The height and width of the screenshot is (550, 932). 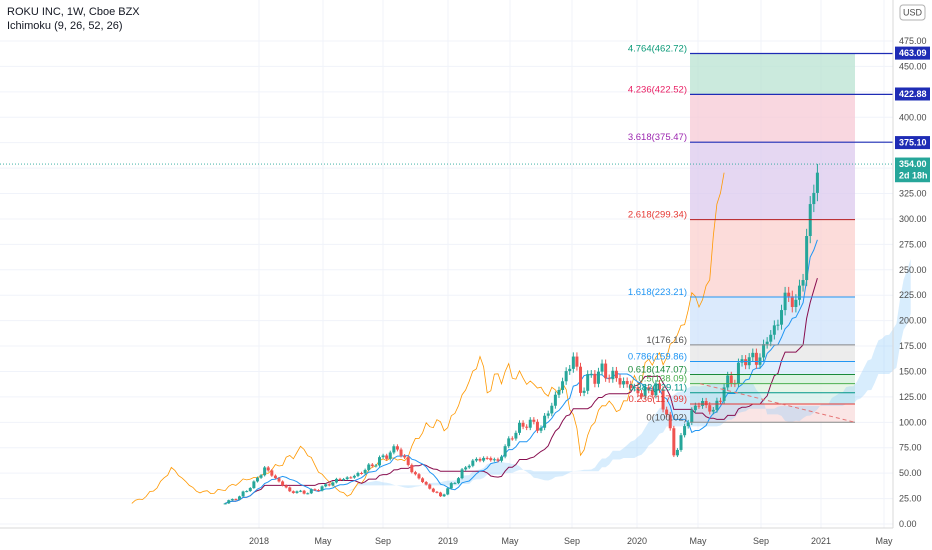 What do you see at coordinates (913, 371) in the screenshot?
I see `price-tick-label: 150.00` at bounding box center [913, 371].